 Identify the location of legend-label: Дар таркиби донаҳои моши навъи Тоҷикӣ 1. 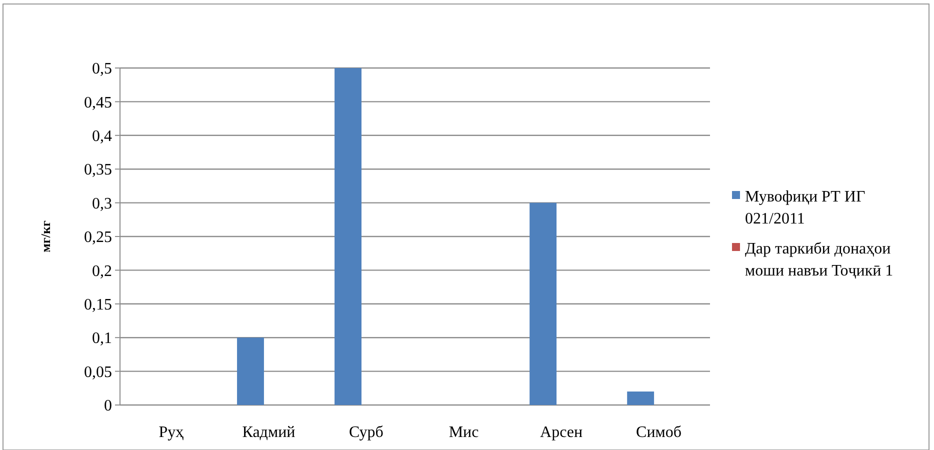
(819, 260).